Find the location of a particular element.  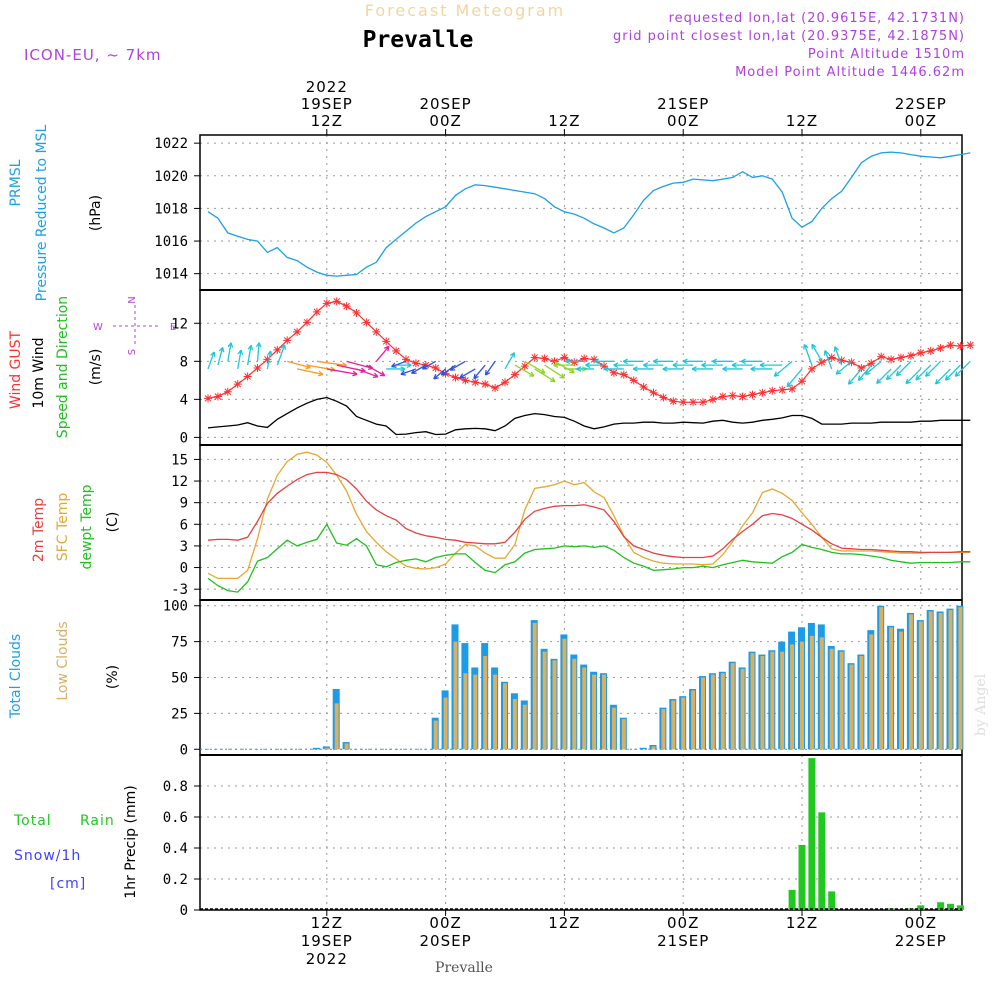

compass-s: S is located at coordinates (132, 352).